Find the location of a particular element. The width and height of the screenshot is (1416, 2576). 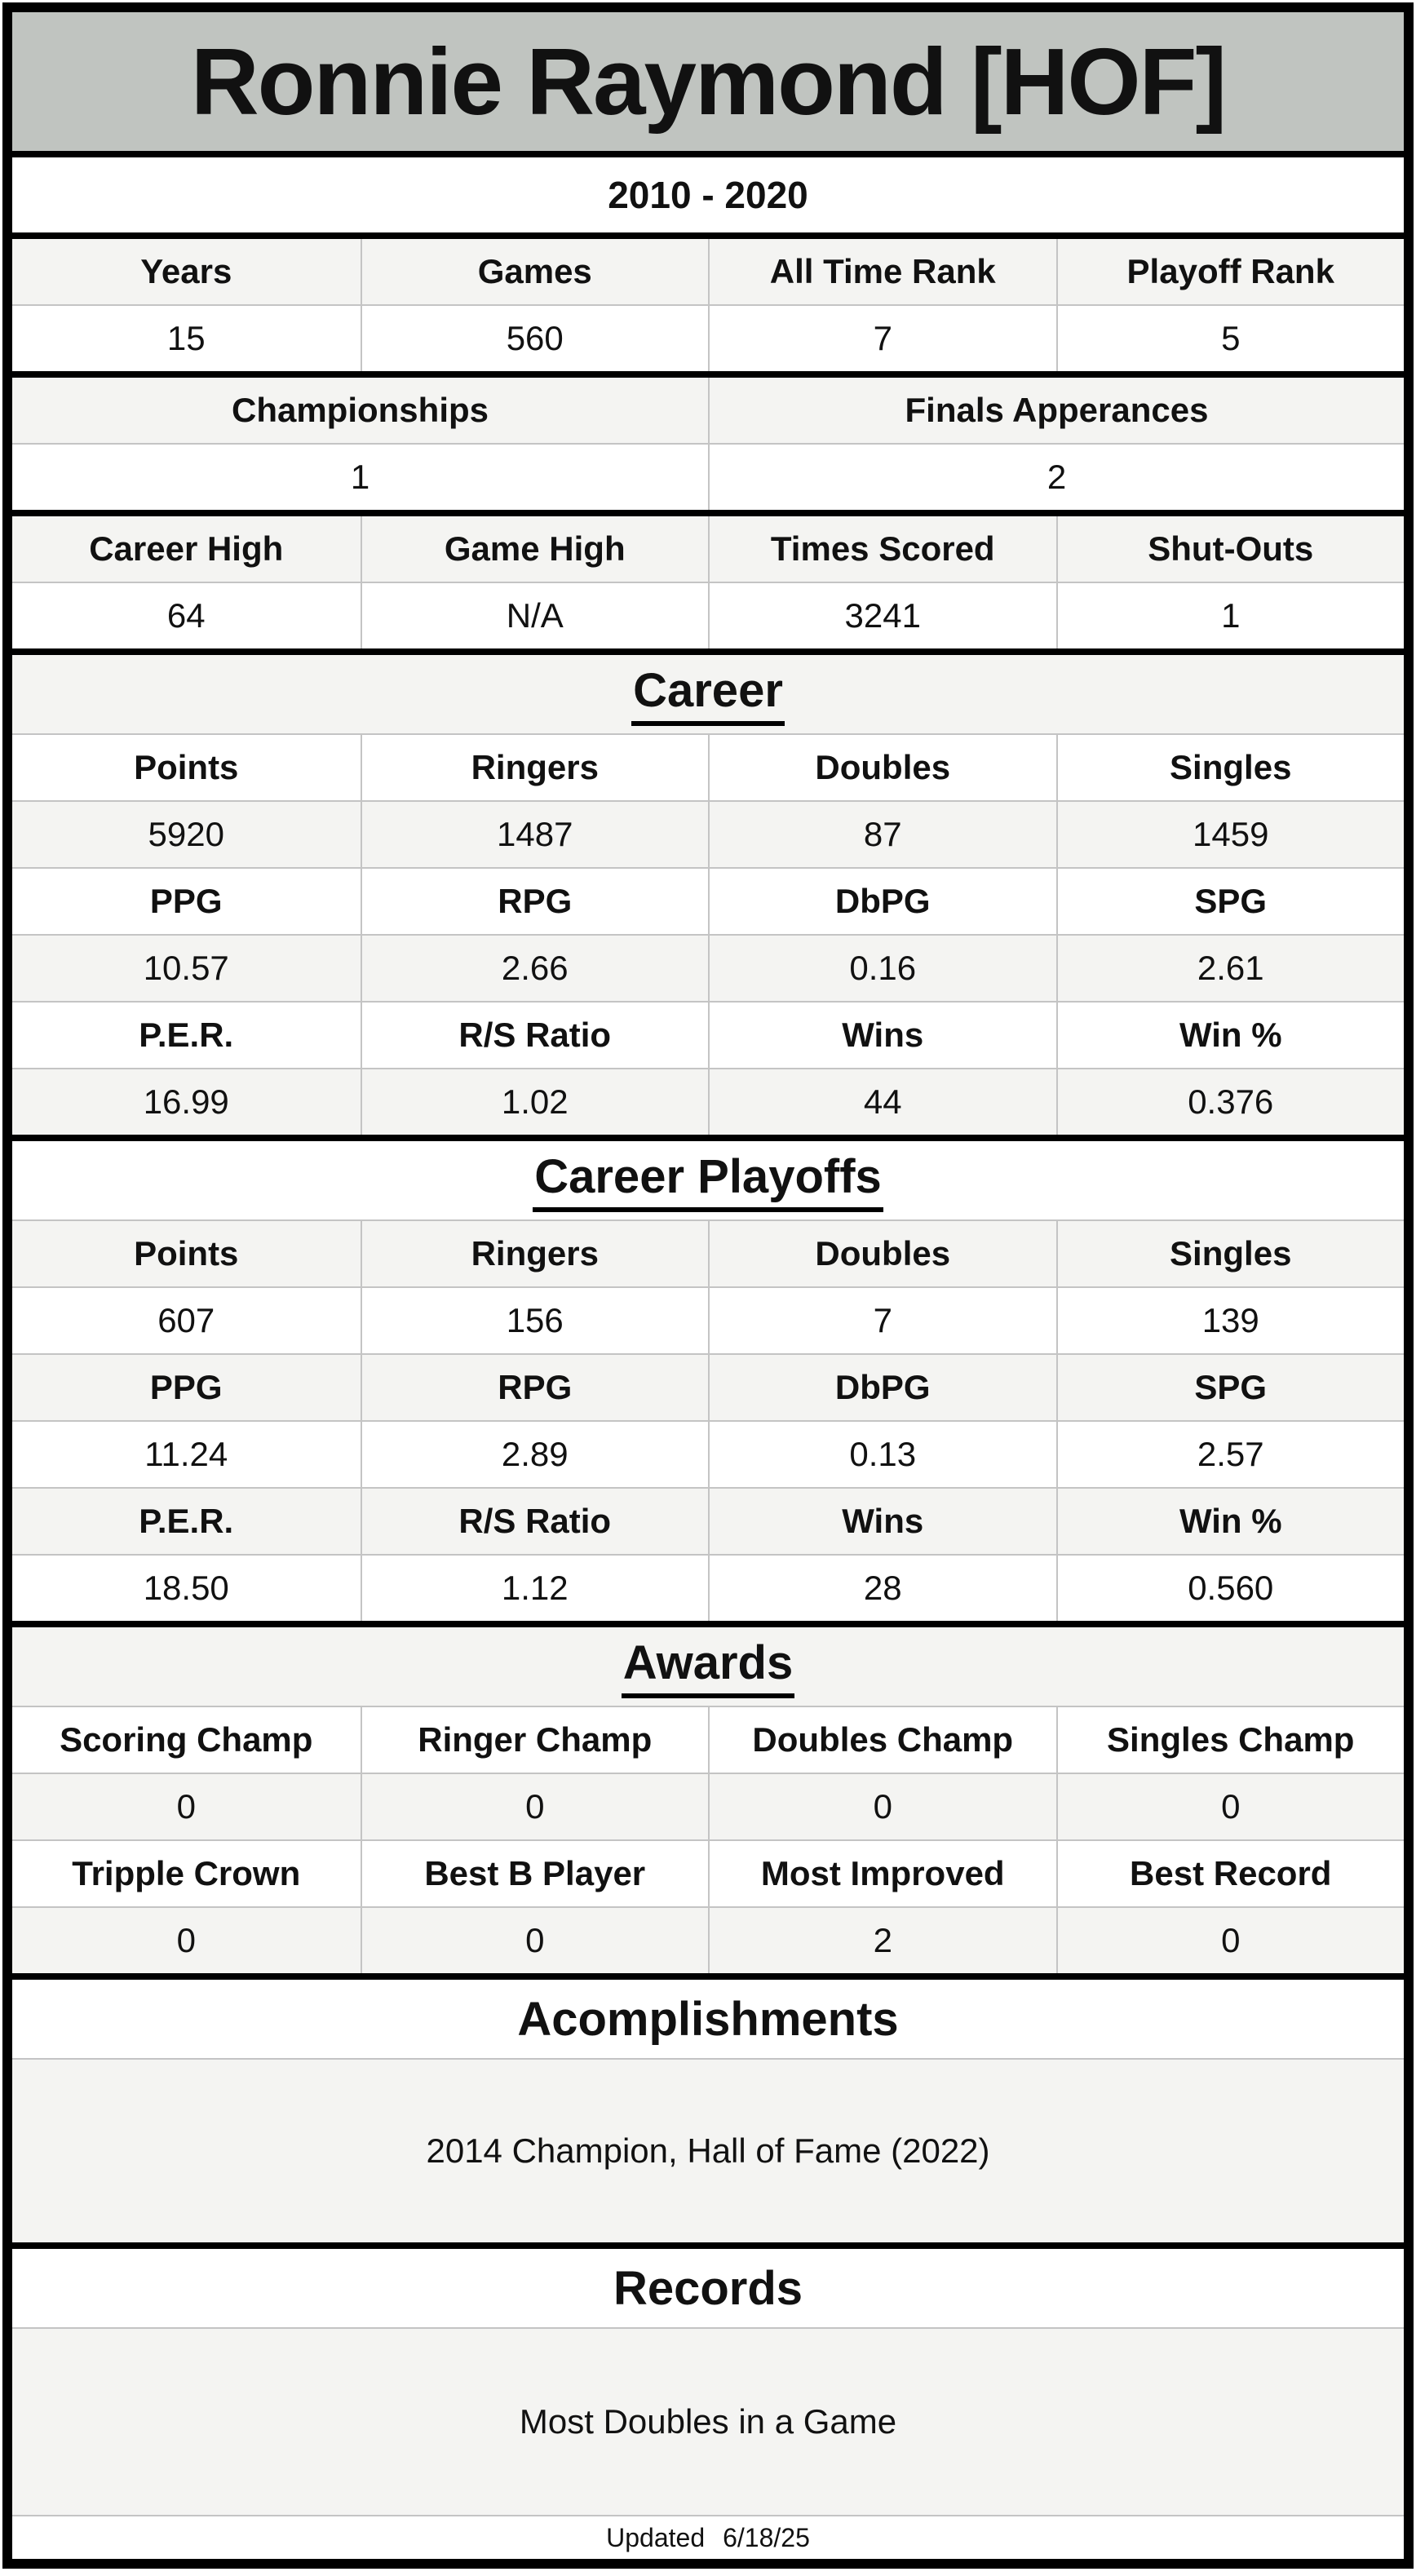

awards-value-row: 0 0 2 0 is located at coordinates (708, 1940).